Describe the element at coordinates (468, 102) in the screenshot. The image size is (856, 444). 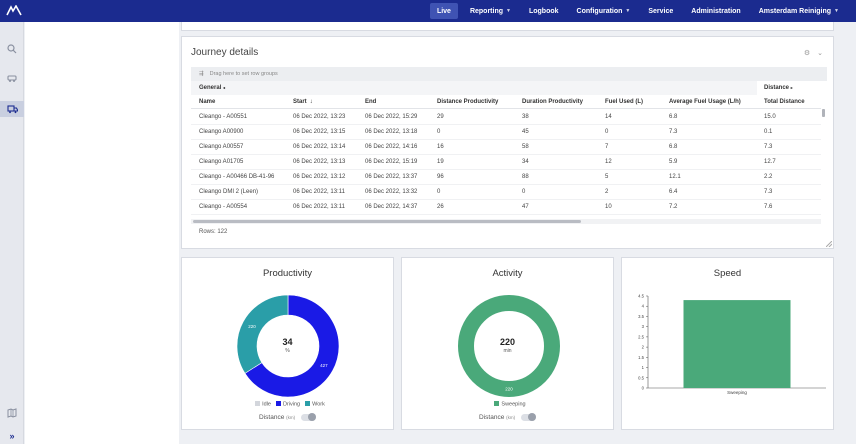
I see `column-header: Distance Productivity` at that location.